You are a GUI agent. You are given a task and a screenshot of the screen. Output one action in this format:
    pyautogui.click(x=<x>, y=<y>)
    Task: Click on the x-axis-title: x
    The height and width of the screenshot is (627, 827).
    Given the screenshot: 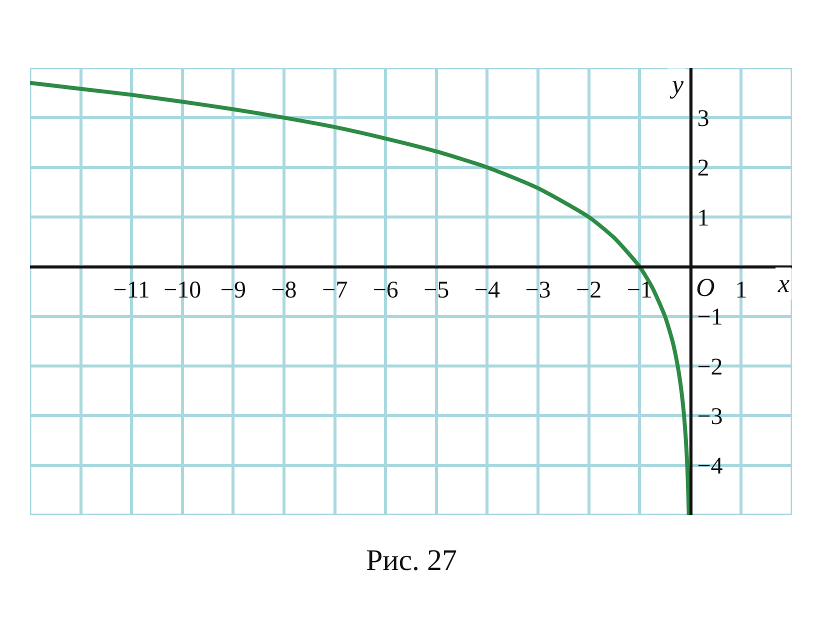 What is the action you would take?
    pyautogui.click(x=783, y=283)
    